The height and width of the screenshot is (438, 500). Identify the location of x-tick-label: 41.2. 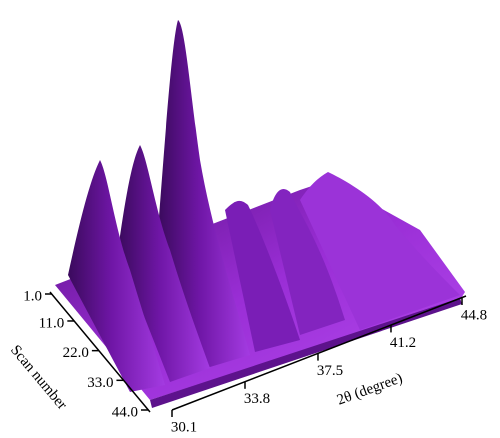
(403, 343).